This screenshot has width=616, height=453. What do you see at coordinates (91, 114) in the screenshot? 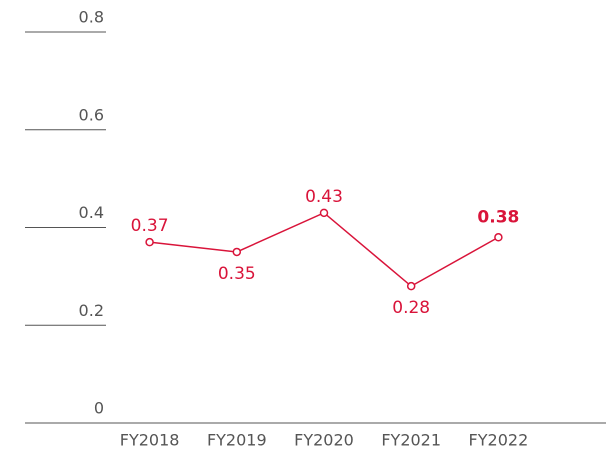
I see `y-tick-label: 0.6` at bounding box center [91, 114].